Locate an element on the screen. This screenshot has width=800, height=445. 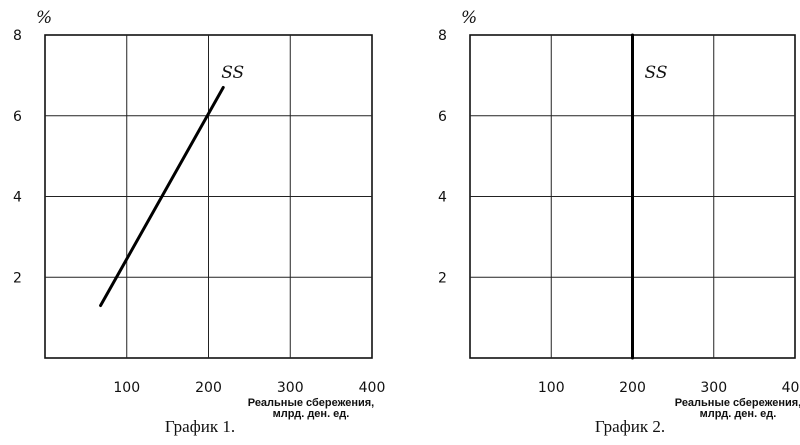
chart-title: График 2. is located at coordinates (630, 426).